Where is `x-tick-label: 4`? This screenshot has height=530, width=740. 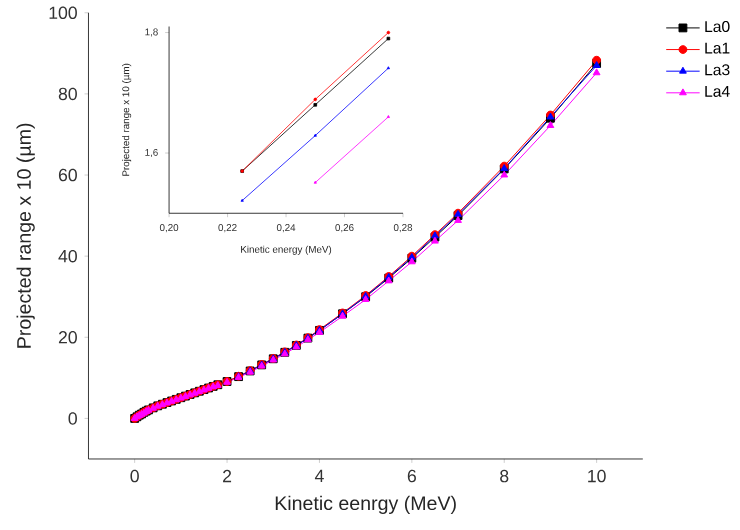 x-tick-label: 4 is located at coordinates (319, 476).